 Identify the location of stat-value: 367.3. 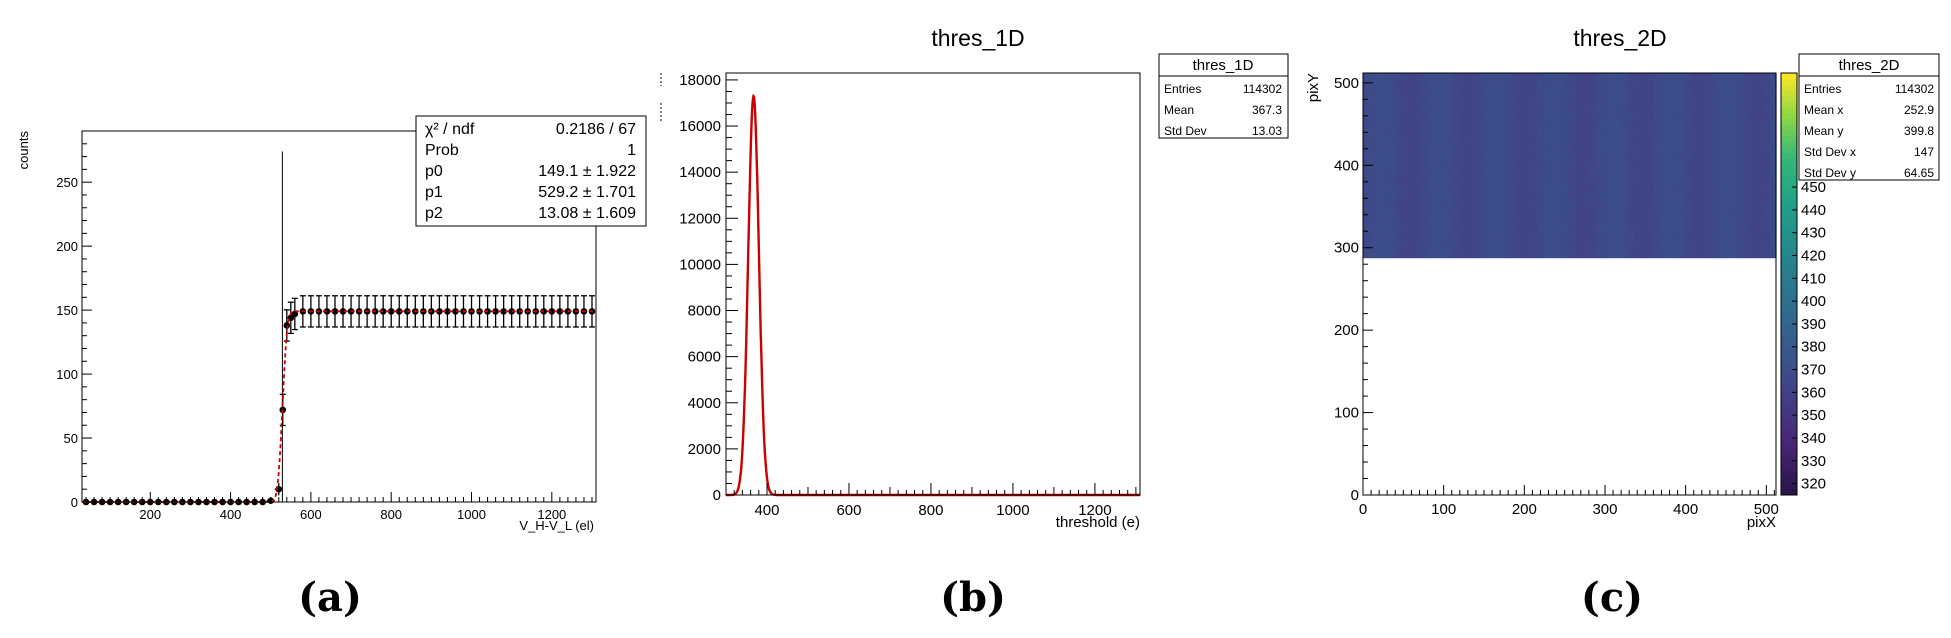
(1267, 110).